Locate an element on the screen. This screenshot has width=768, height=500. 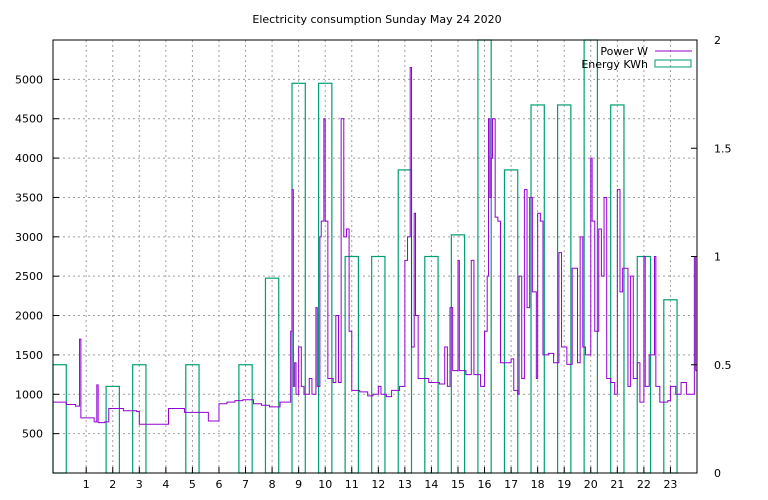
legend-power-label: Power W is located at coordinates (624, 51).